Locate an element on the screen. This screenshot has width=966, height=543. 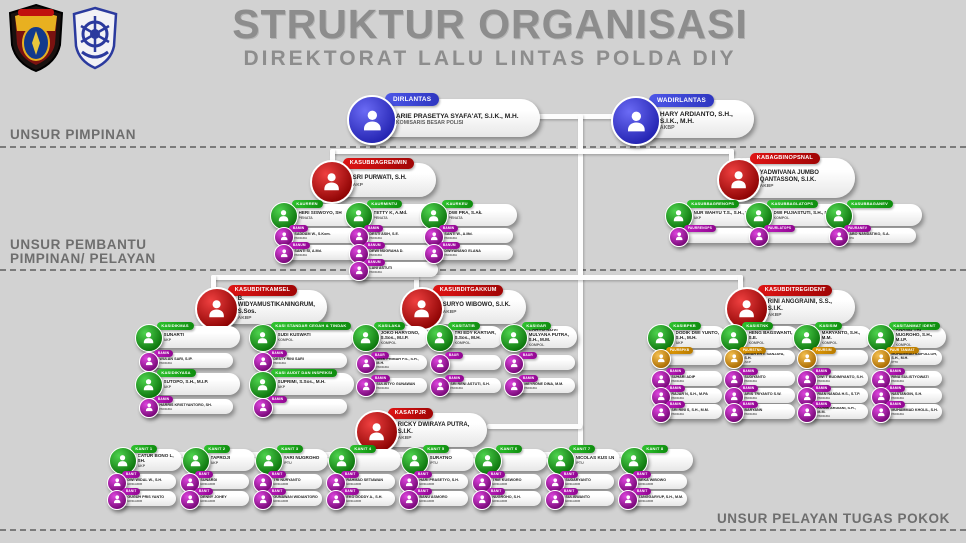
node-text: TRI EDY KARTIAR, S.Sos., M.H. KOMPOL is located at coordinates (476, 338).